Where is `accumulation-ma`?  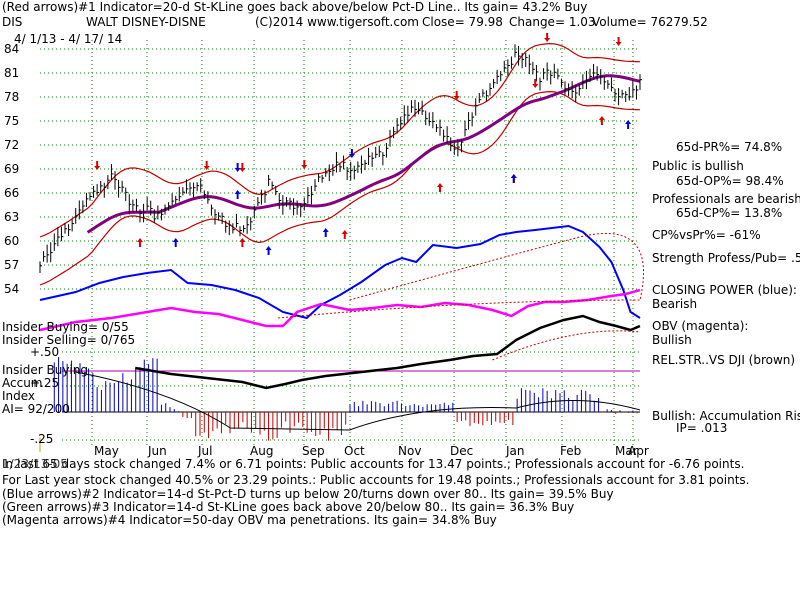
accumulation-ma is located at coordinates (358, 401).